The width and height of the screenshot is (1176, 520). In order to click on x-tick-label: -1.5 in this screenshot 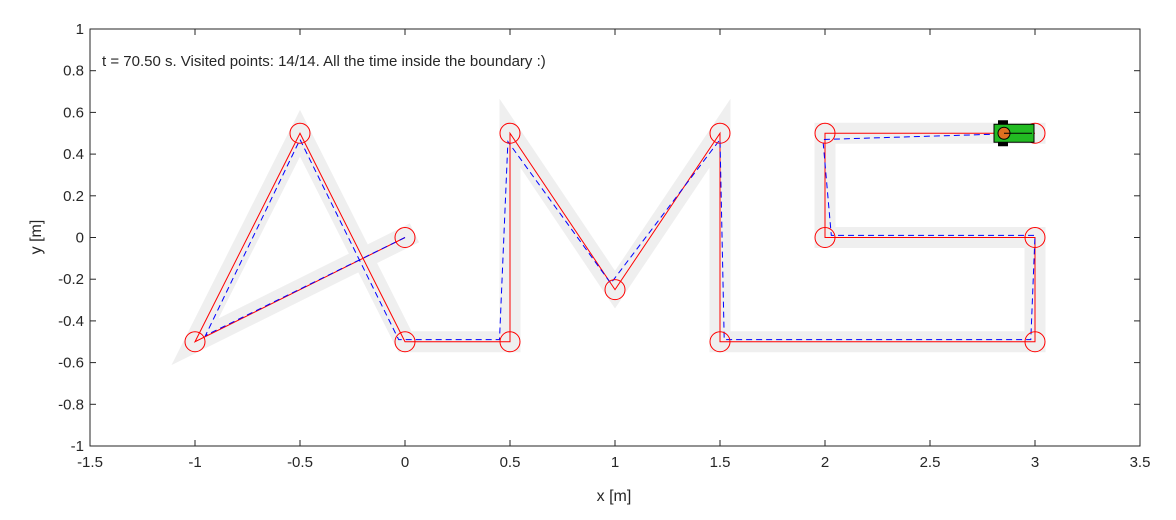, I will do `click(90, 462)`.